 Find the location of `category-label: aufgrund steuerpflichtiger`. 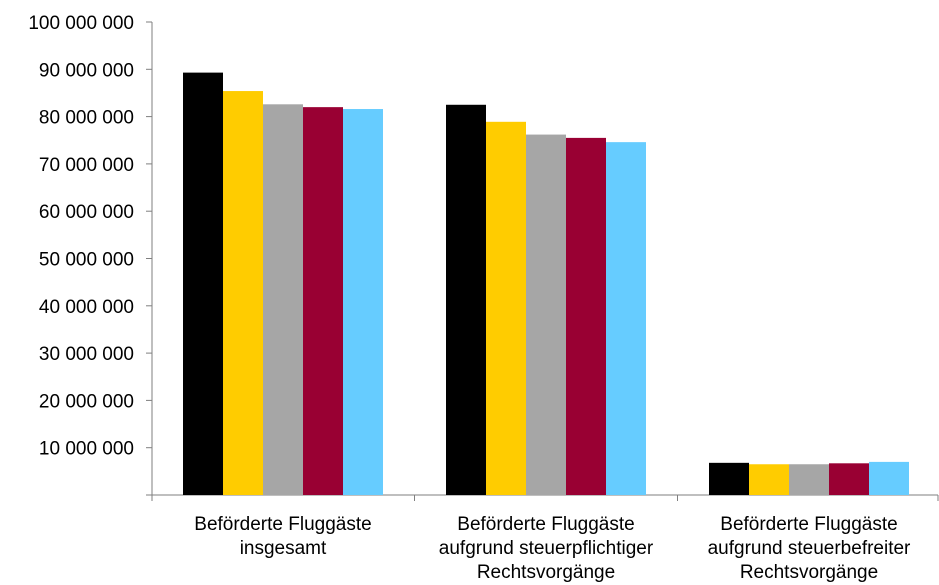

category-label: aufgrund steuerpflichtiger is located at coordinates (546, 548).